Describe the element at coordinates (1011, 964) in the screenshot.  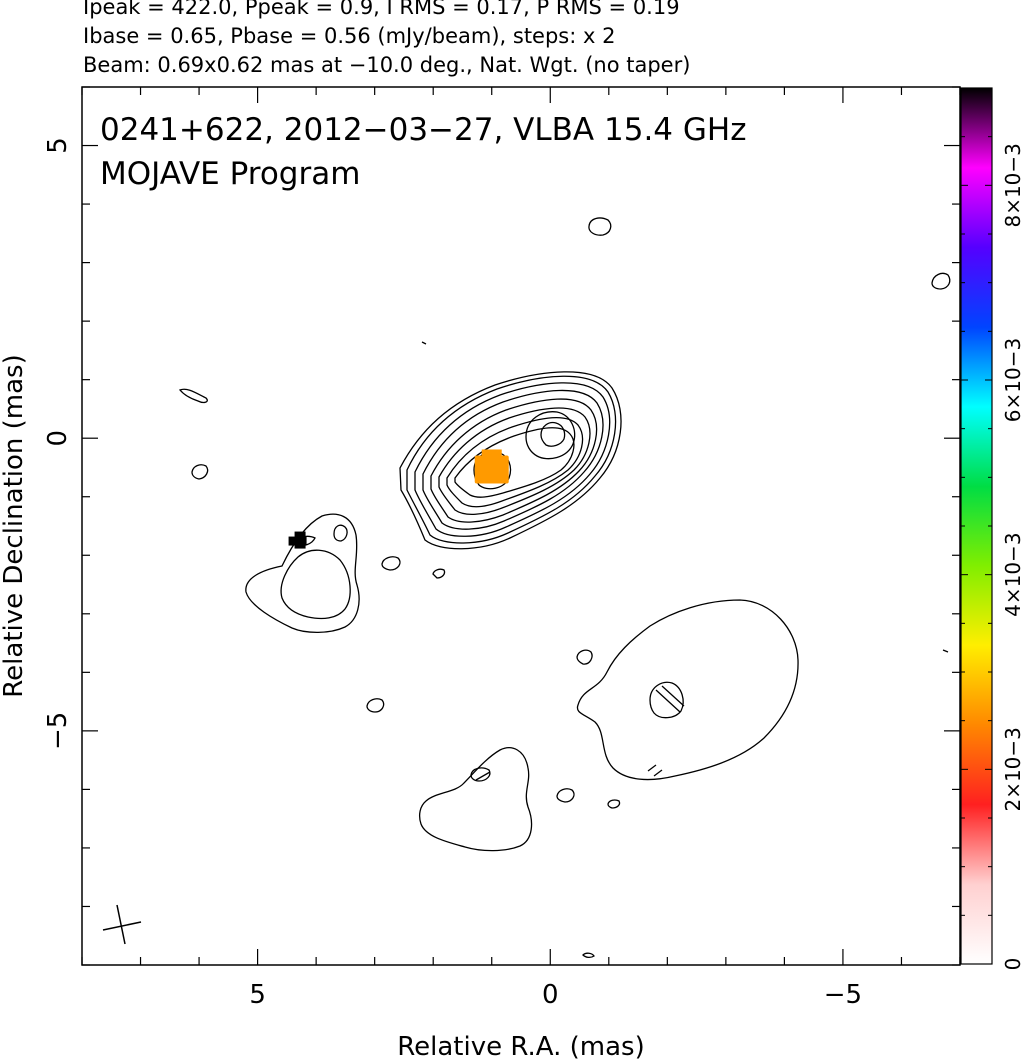
I see `colorbar-tick-label: 0` at that location.